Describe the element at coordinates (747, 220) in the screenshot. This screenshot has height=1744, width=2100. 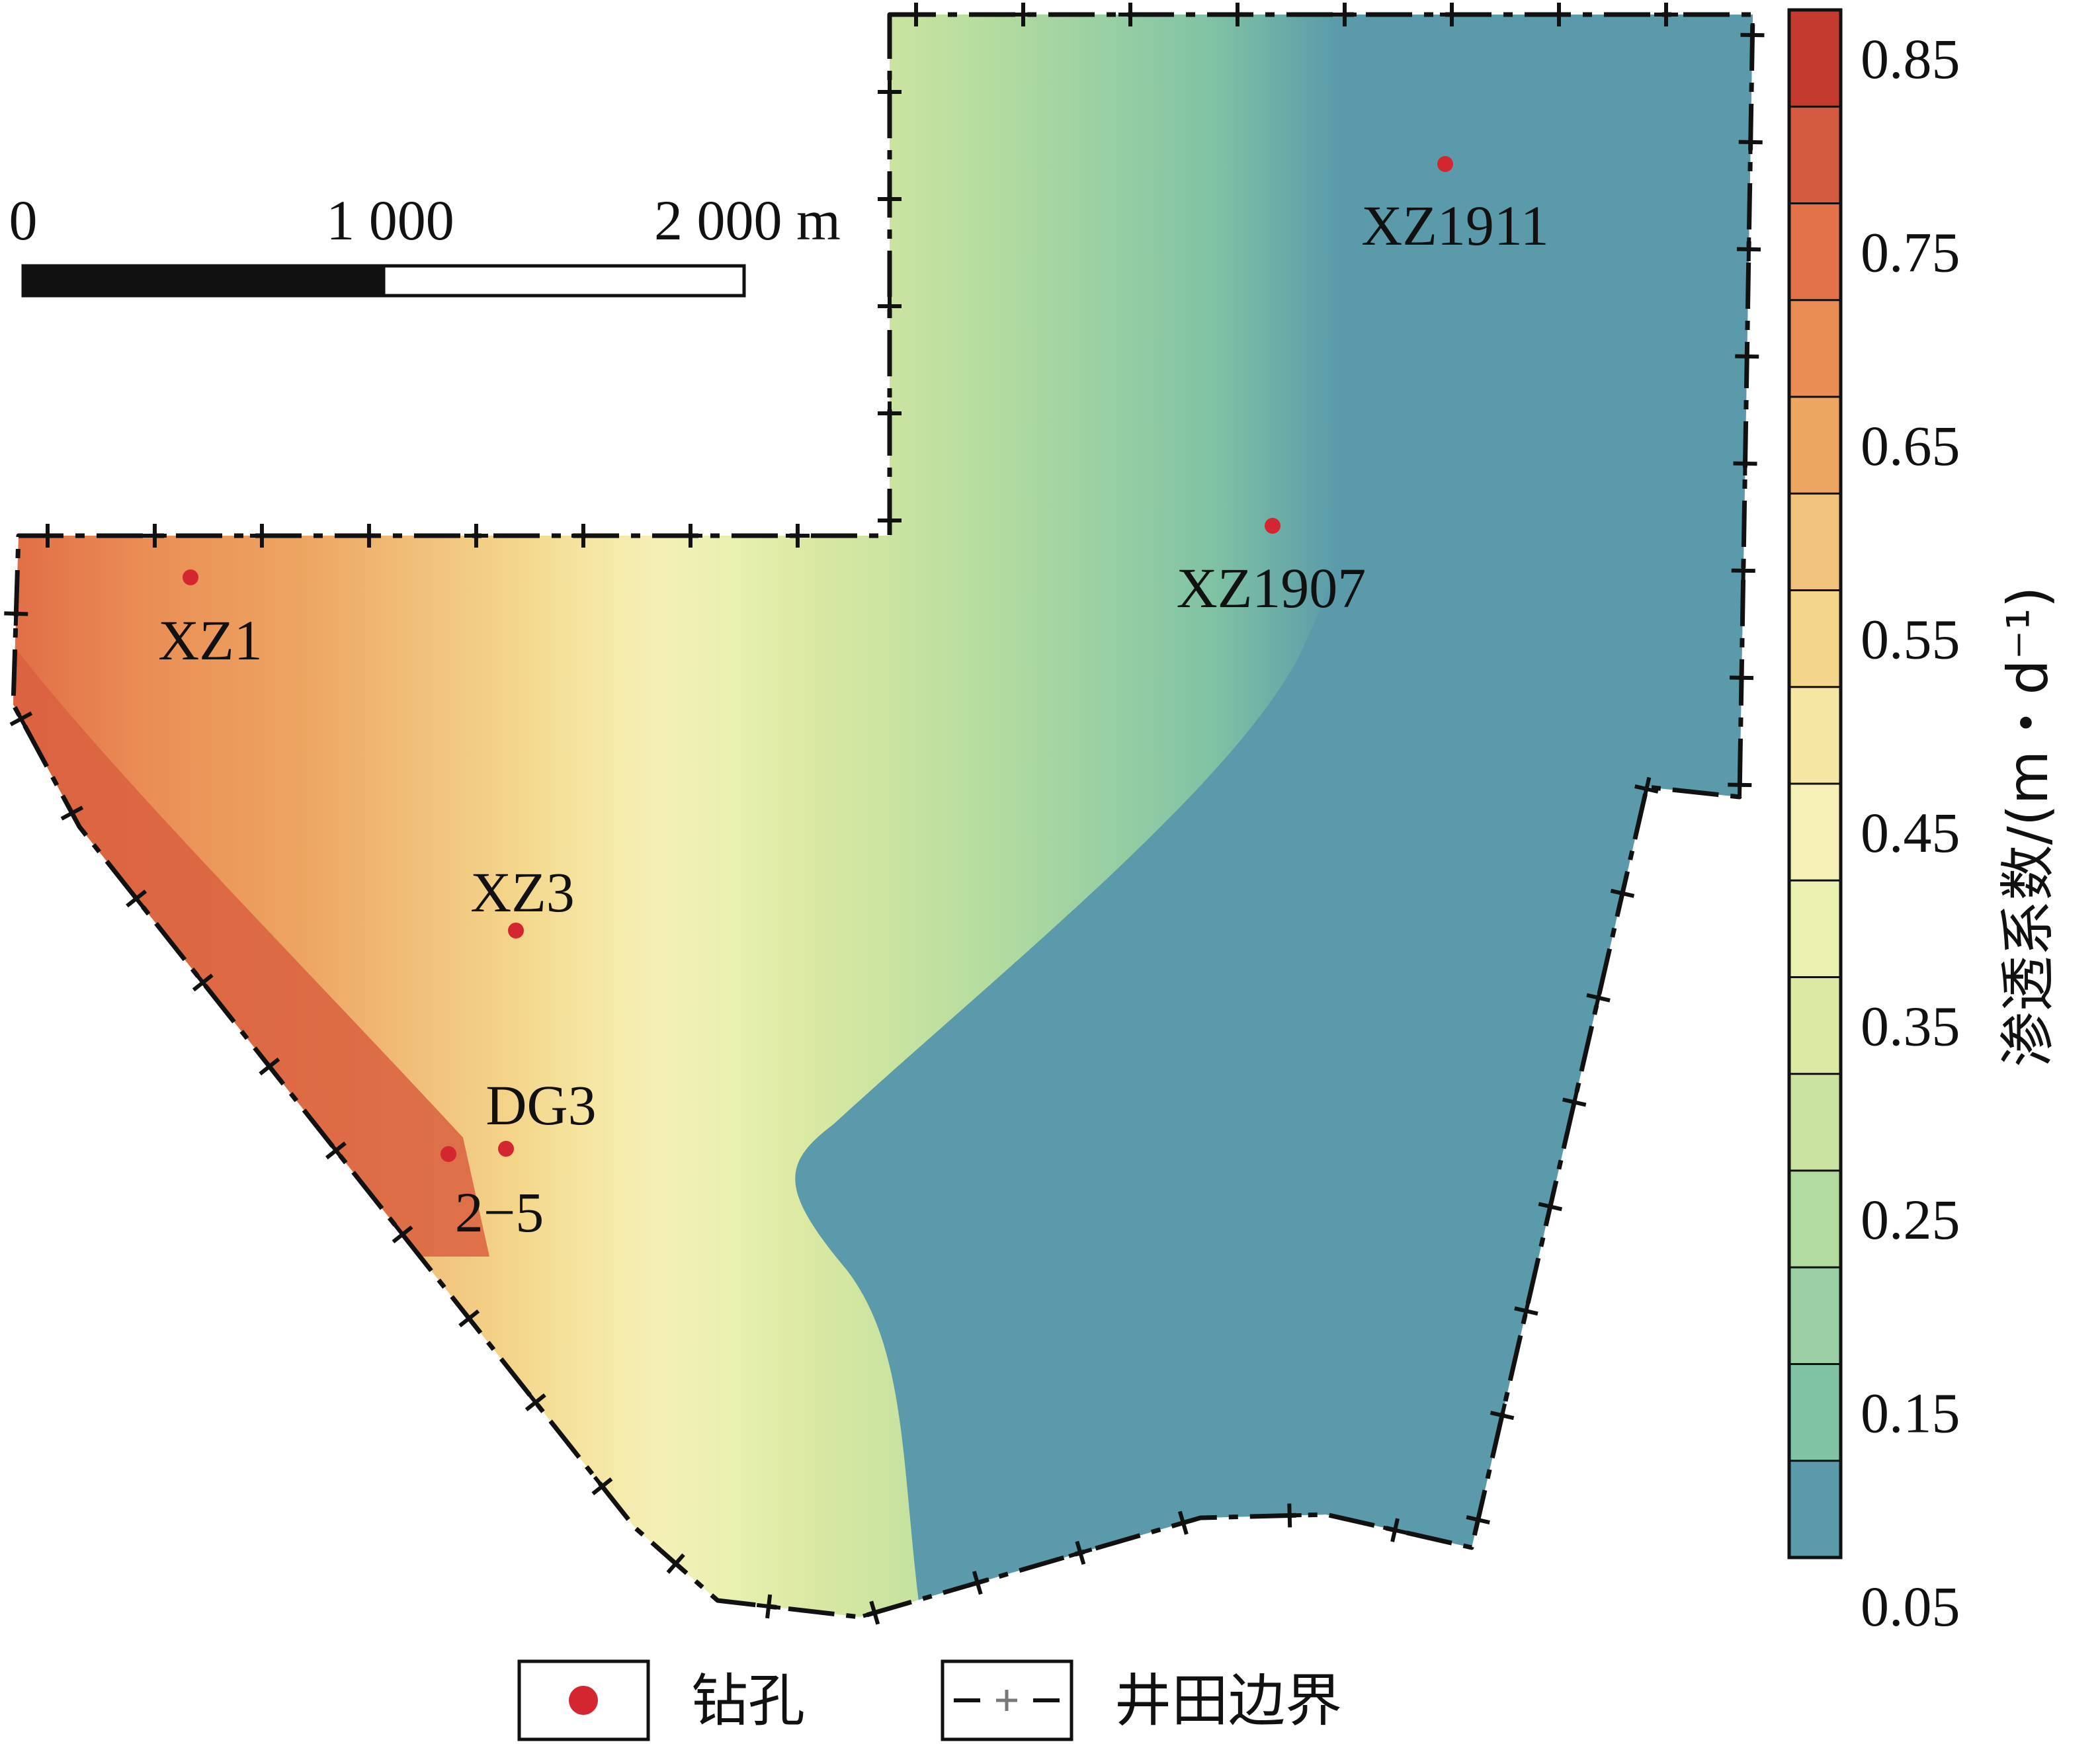
I see `scale-tick-2000: 2 000 m` at that location.